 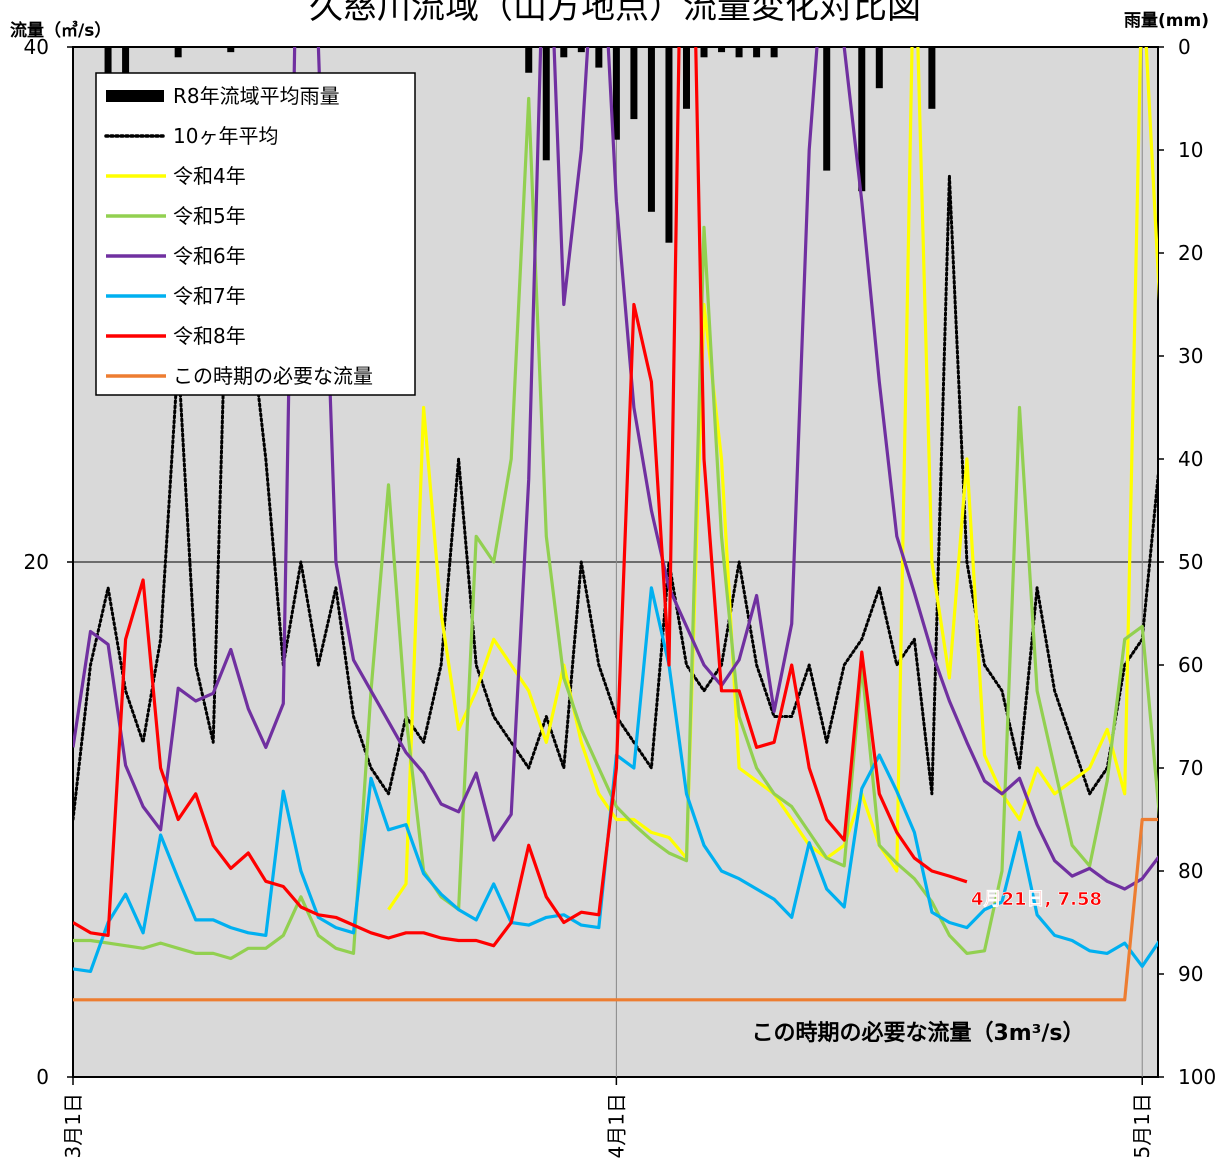 I want to click on right-tick-label-5: 50, so click(x=1190, y=562).